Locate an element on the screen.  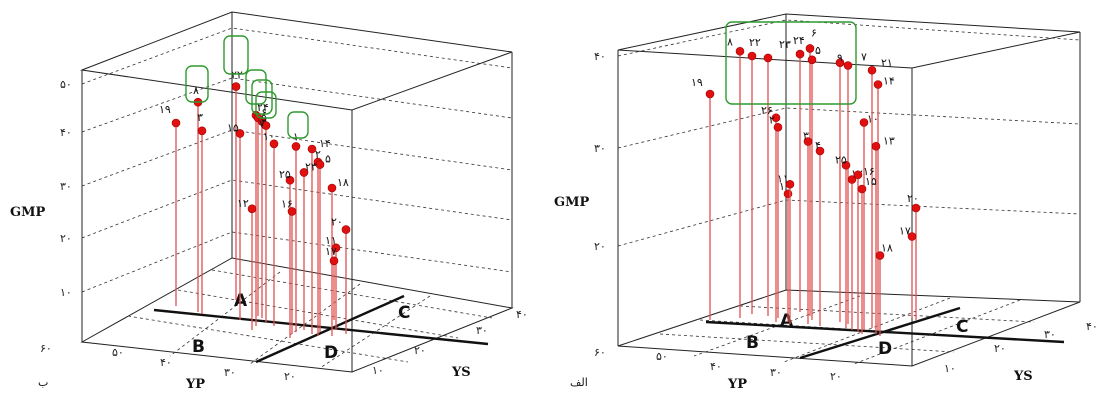
left-z-axis-label: GMP is located at coordinates (27, 212).